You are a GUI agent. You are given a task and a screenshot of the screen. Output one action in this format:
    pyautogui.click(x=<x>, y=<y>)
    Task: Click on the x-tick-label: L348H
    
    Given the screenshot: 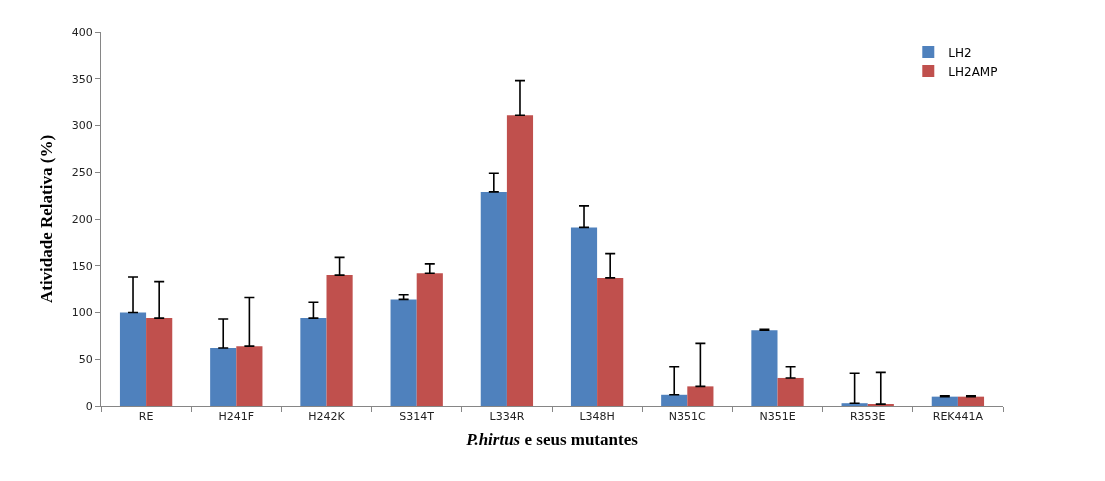 What is the action you would take?
    pyautogui.click(x=597, y=417)
    